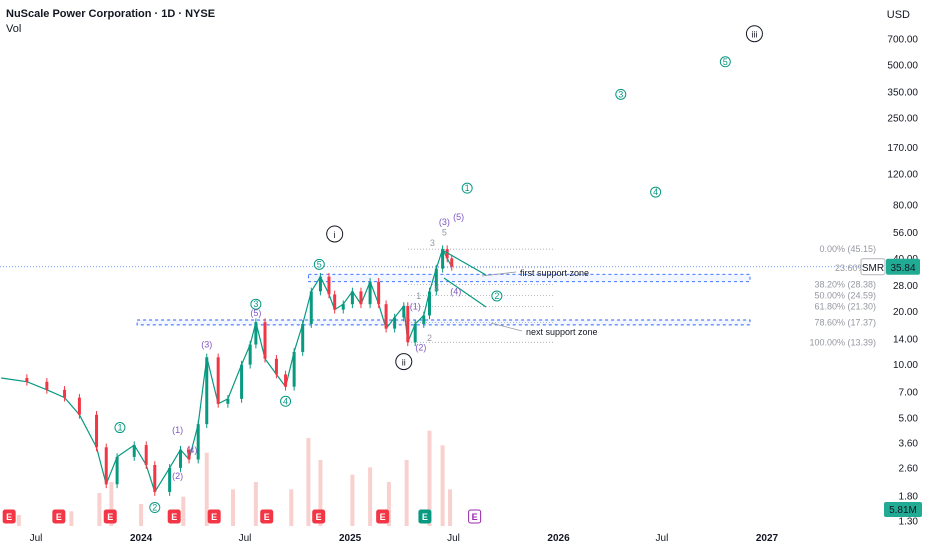 The height and width of the screenshot is (550, 932). I want to click on y-tick-label: 5.00, so click(909, 418).